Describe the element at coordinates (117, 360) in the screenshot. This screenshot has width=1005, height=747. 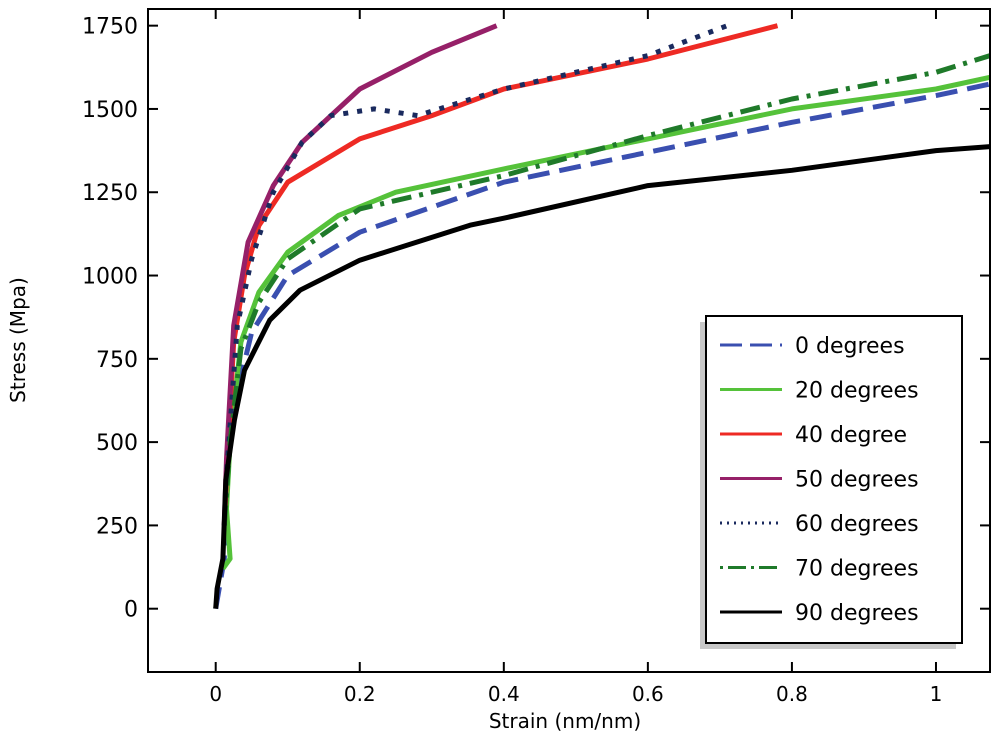
I see `y-tick-label: 750` at that location.